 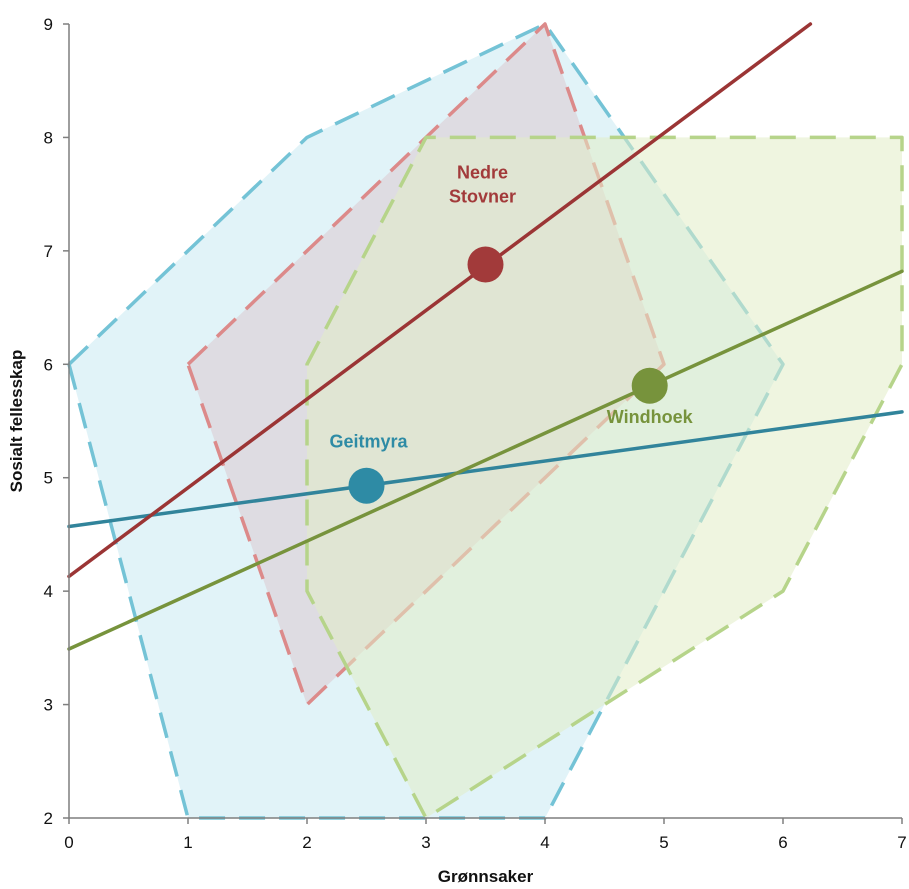 What do you see at coordinates (48, 24) in the screenshot?
I see `y-tick-label: 9` at bounding box center [48, 24].